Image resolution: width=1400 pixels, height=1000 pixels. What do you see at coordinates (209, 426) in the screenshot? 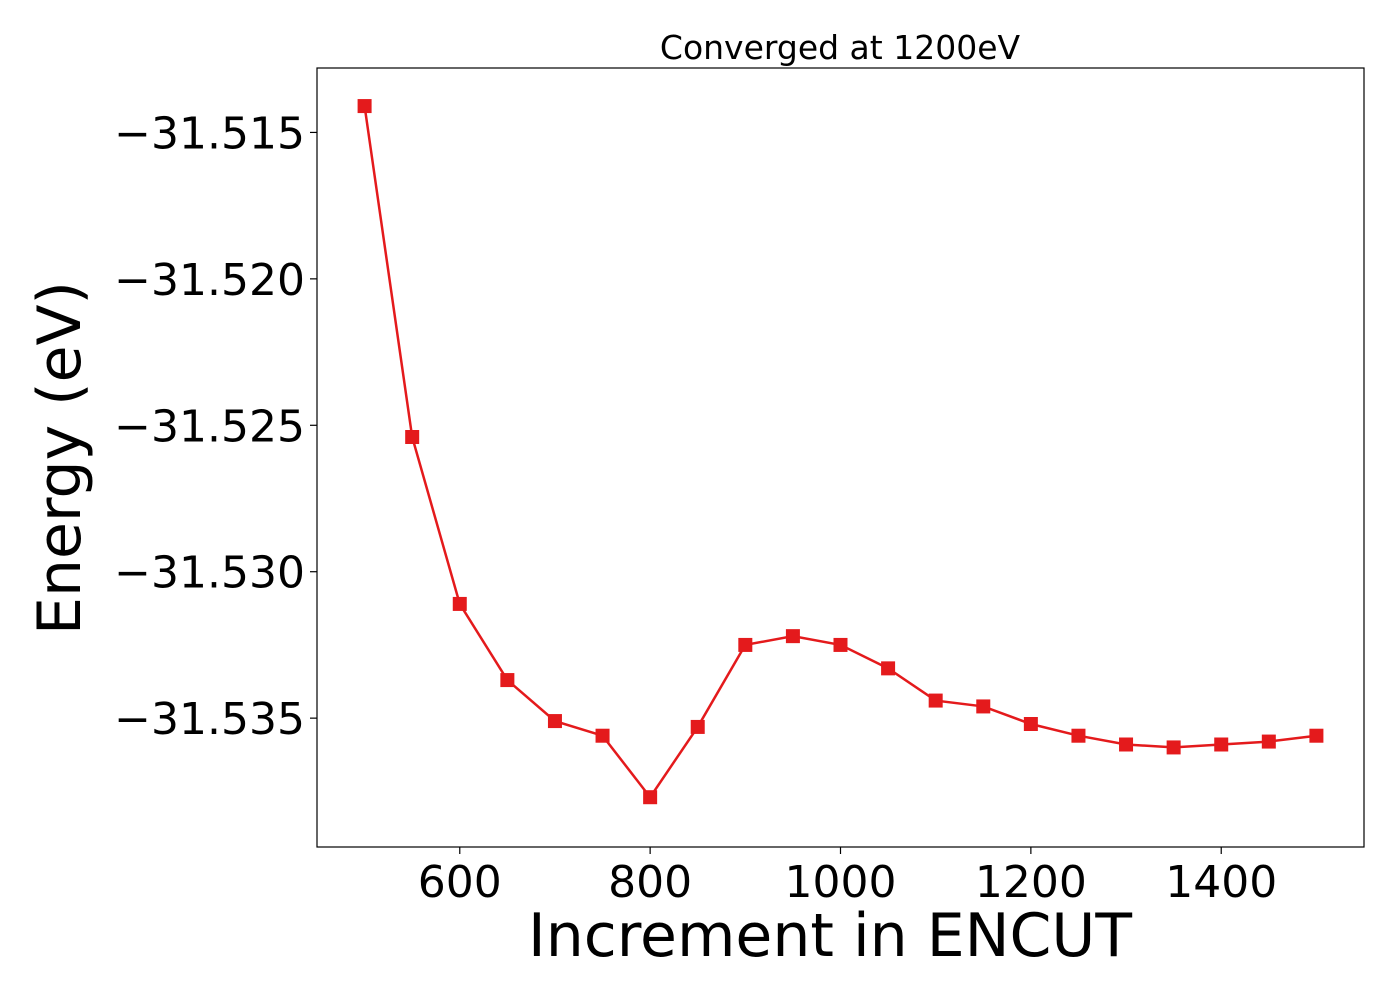
I see `y-tick-label: −31.525` at bounding box center [209, 426].